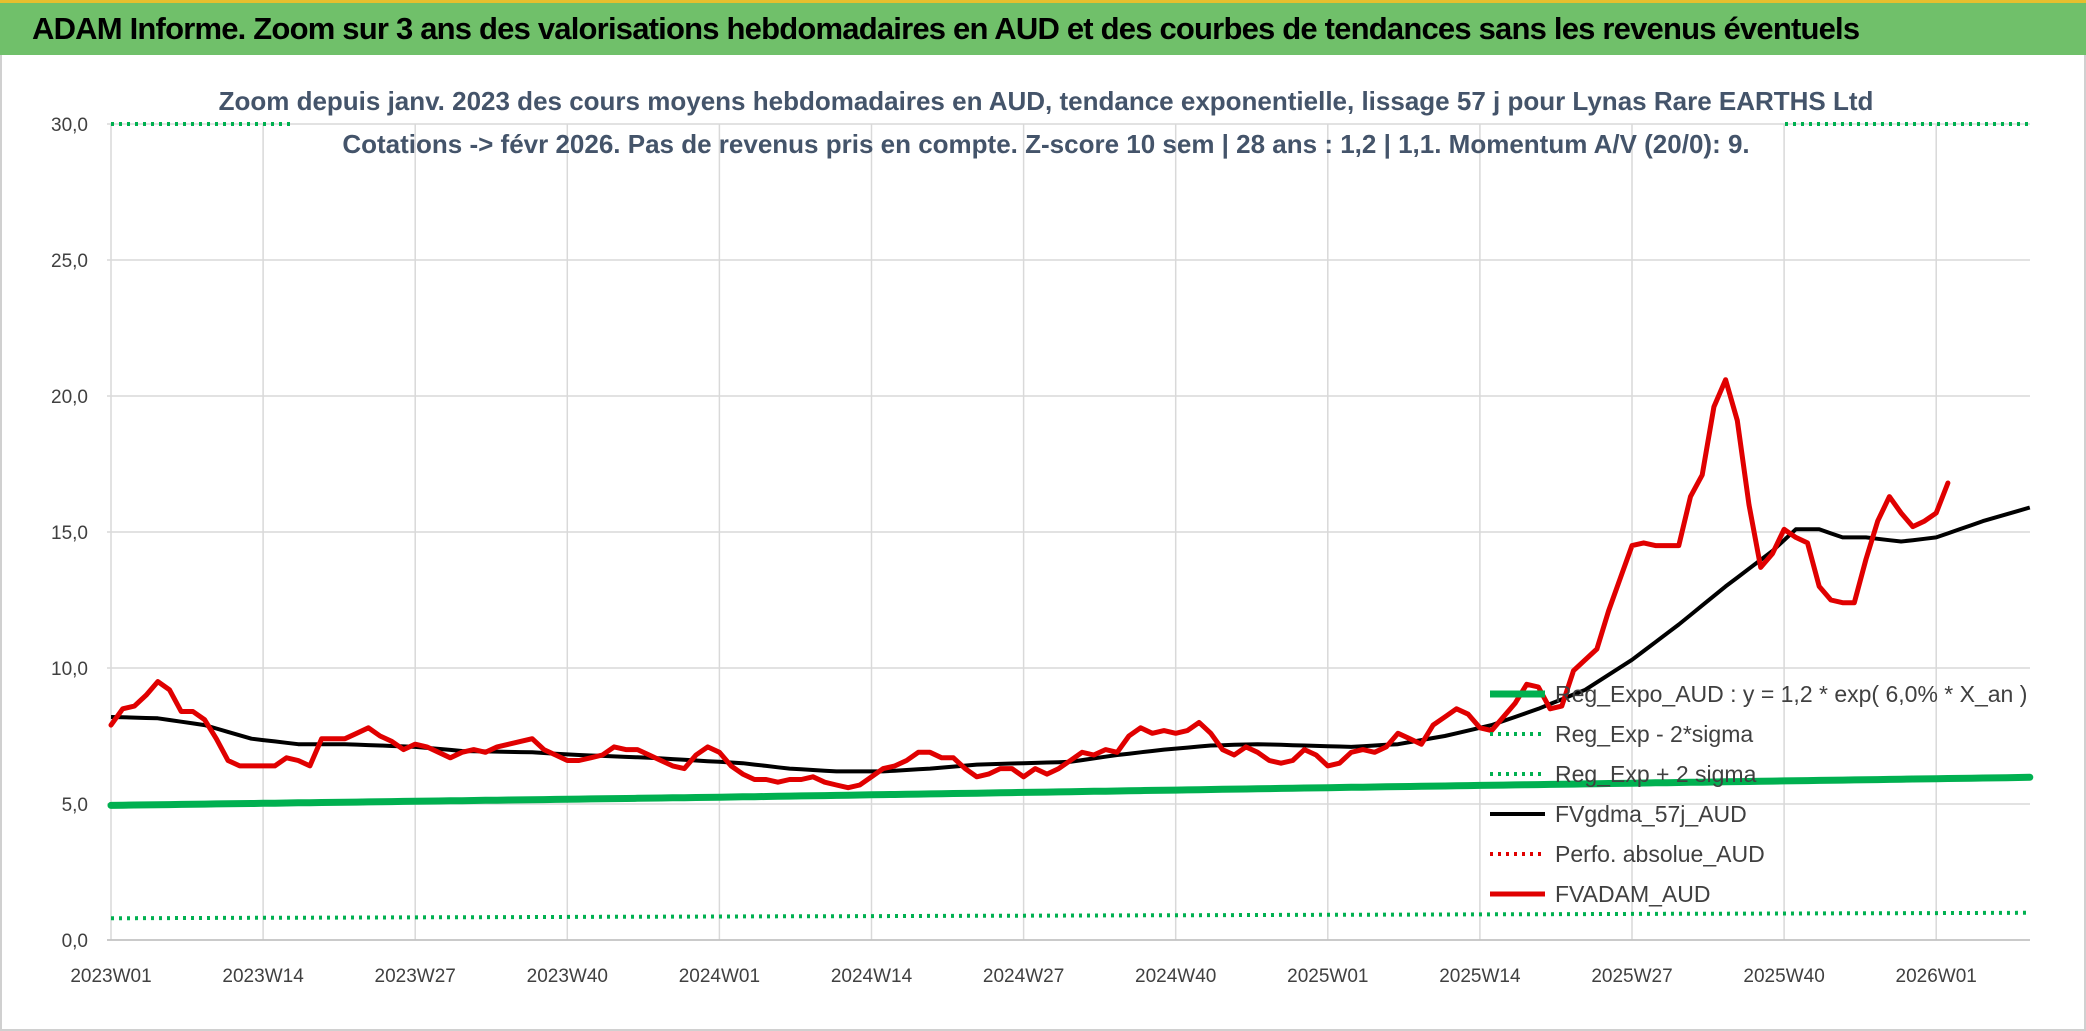 The width and height of the screenshot is (2086, 1031). What do you see at coordinates (1023, 976) in the screenshot?
I see `x-tick-label: 2024W27` at bounding box center [1023, 976].